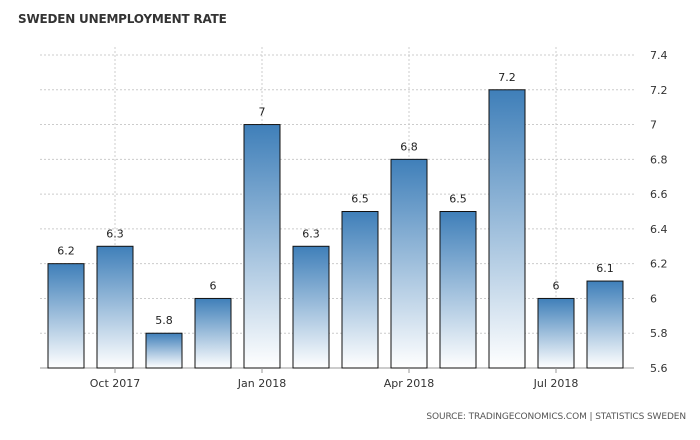 This screenshot has height=440, width=700. What do you see at coordinates (507, 77) in the screenshot?
I see `bar-value-label: 7.2` at bounding box center [507, 77].